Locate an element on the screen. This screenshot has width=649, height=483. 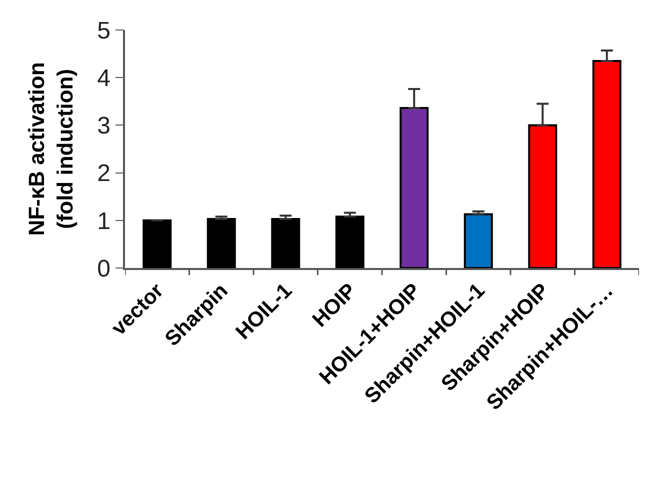
y-tick-label: 0 is located at coordinates (103, 268).